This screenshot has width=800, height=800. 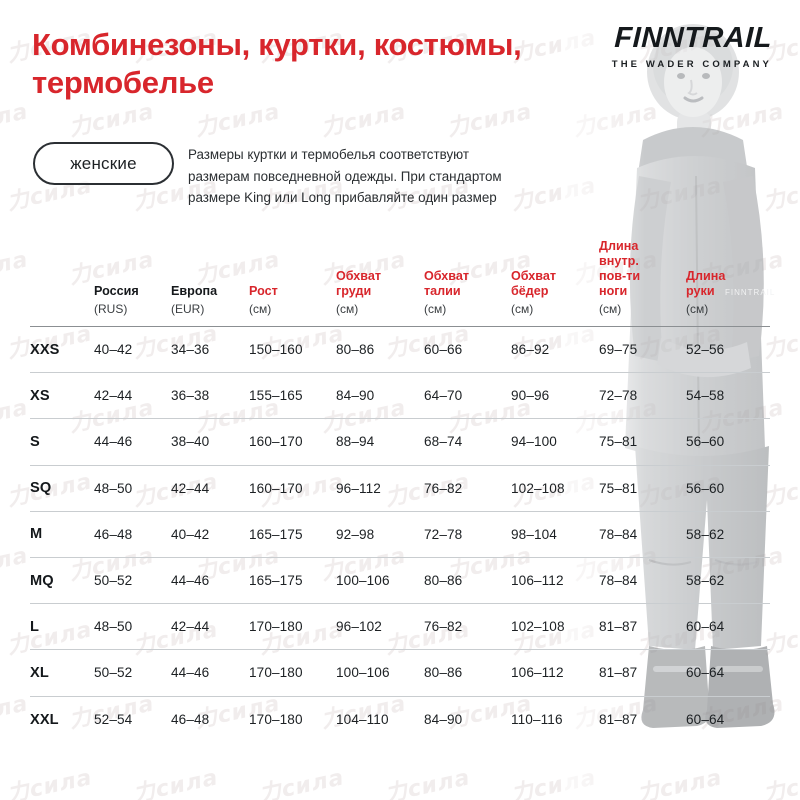 I want to click on cell-chest: 96–112, so click(x=358, y=488).